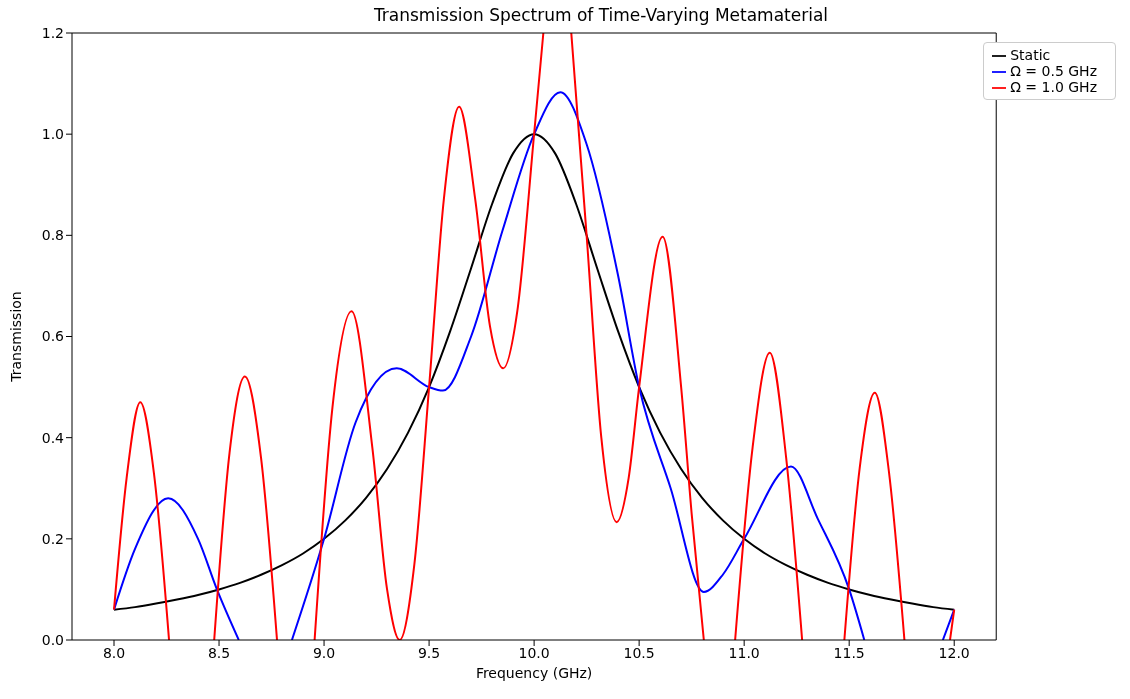 This screenshot has height=699, width=1130. I want to click on legend-label: Ω = 0.5 GHz, so click(1053, 71).